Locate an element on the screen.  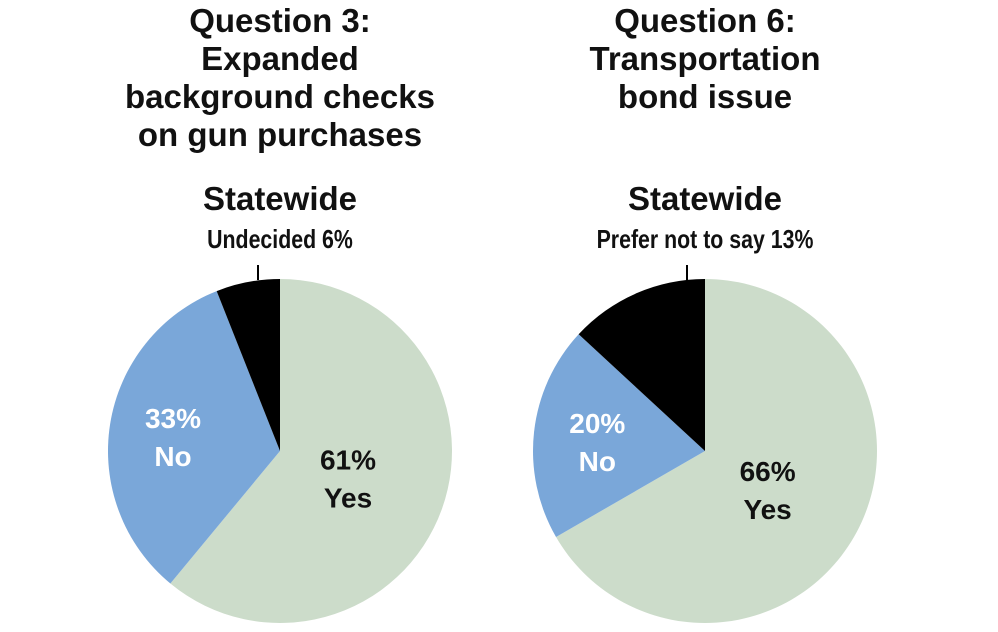
title-line: Question 6: is located at coordinates (705, 20).